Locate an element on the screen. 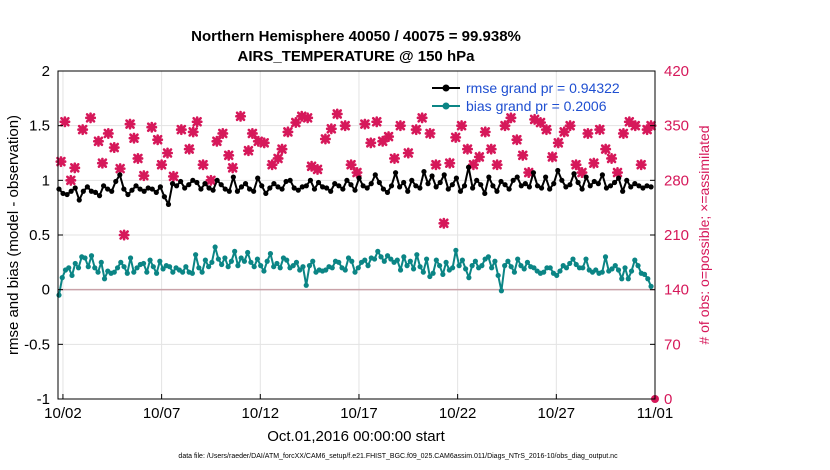 This screenshot has width=830, height=470. right-tick-label: 140 is located at coordinates (676, 290).